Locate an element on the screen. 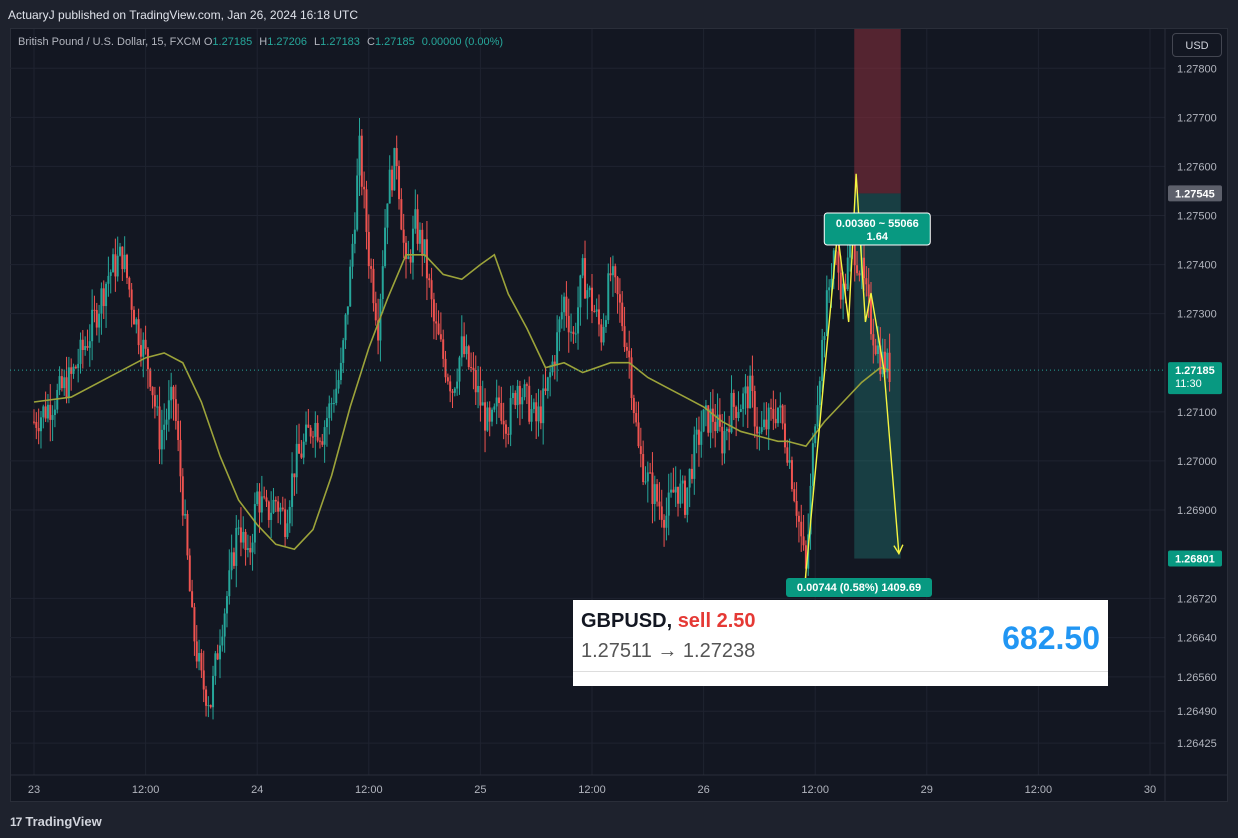 Image resolution: width=1238 pixels, height=838 pixels. stop-zone-extended is located at coordinates (877, 111).